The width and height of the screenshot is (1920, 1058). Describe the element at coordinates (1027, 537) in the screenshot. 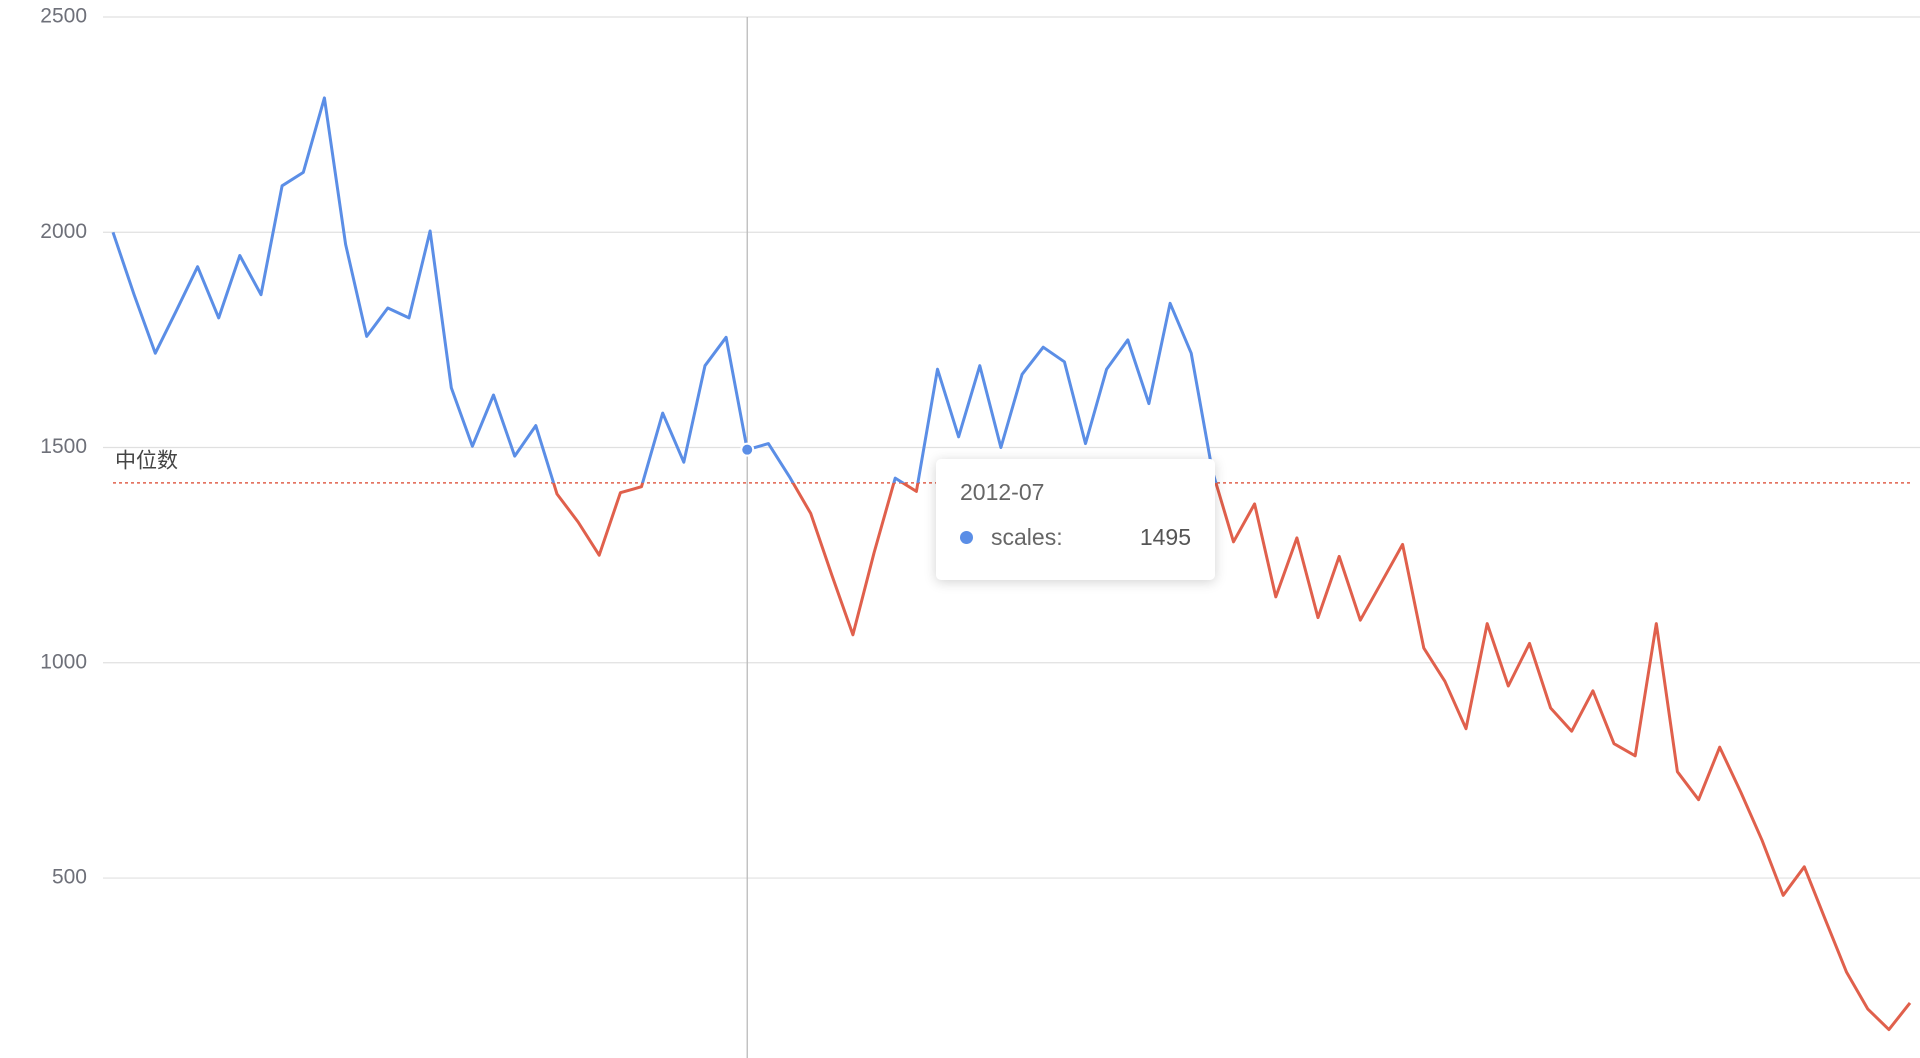

I see `tooltip-label: scales:` at that location.